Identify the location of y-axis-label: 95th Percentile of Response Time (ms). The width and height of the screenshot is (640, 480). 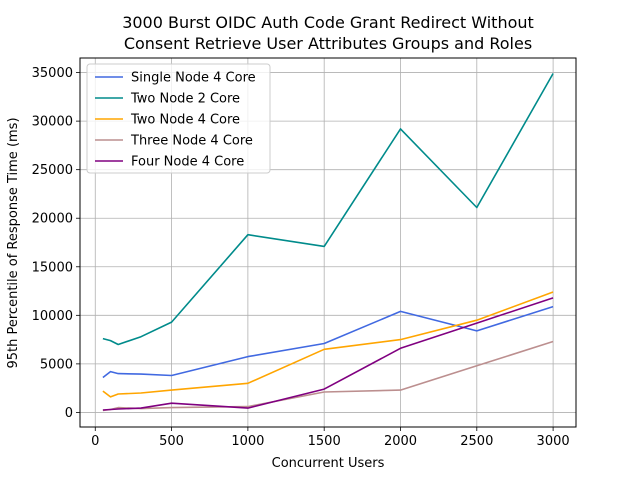
(13, 242).